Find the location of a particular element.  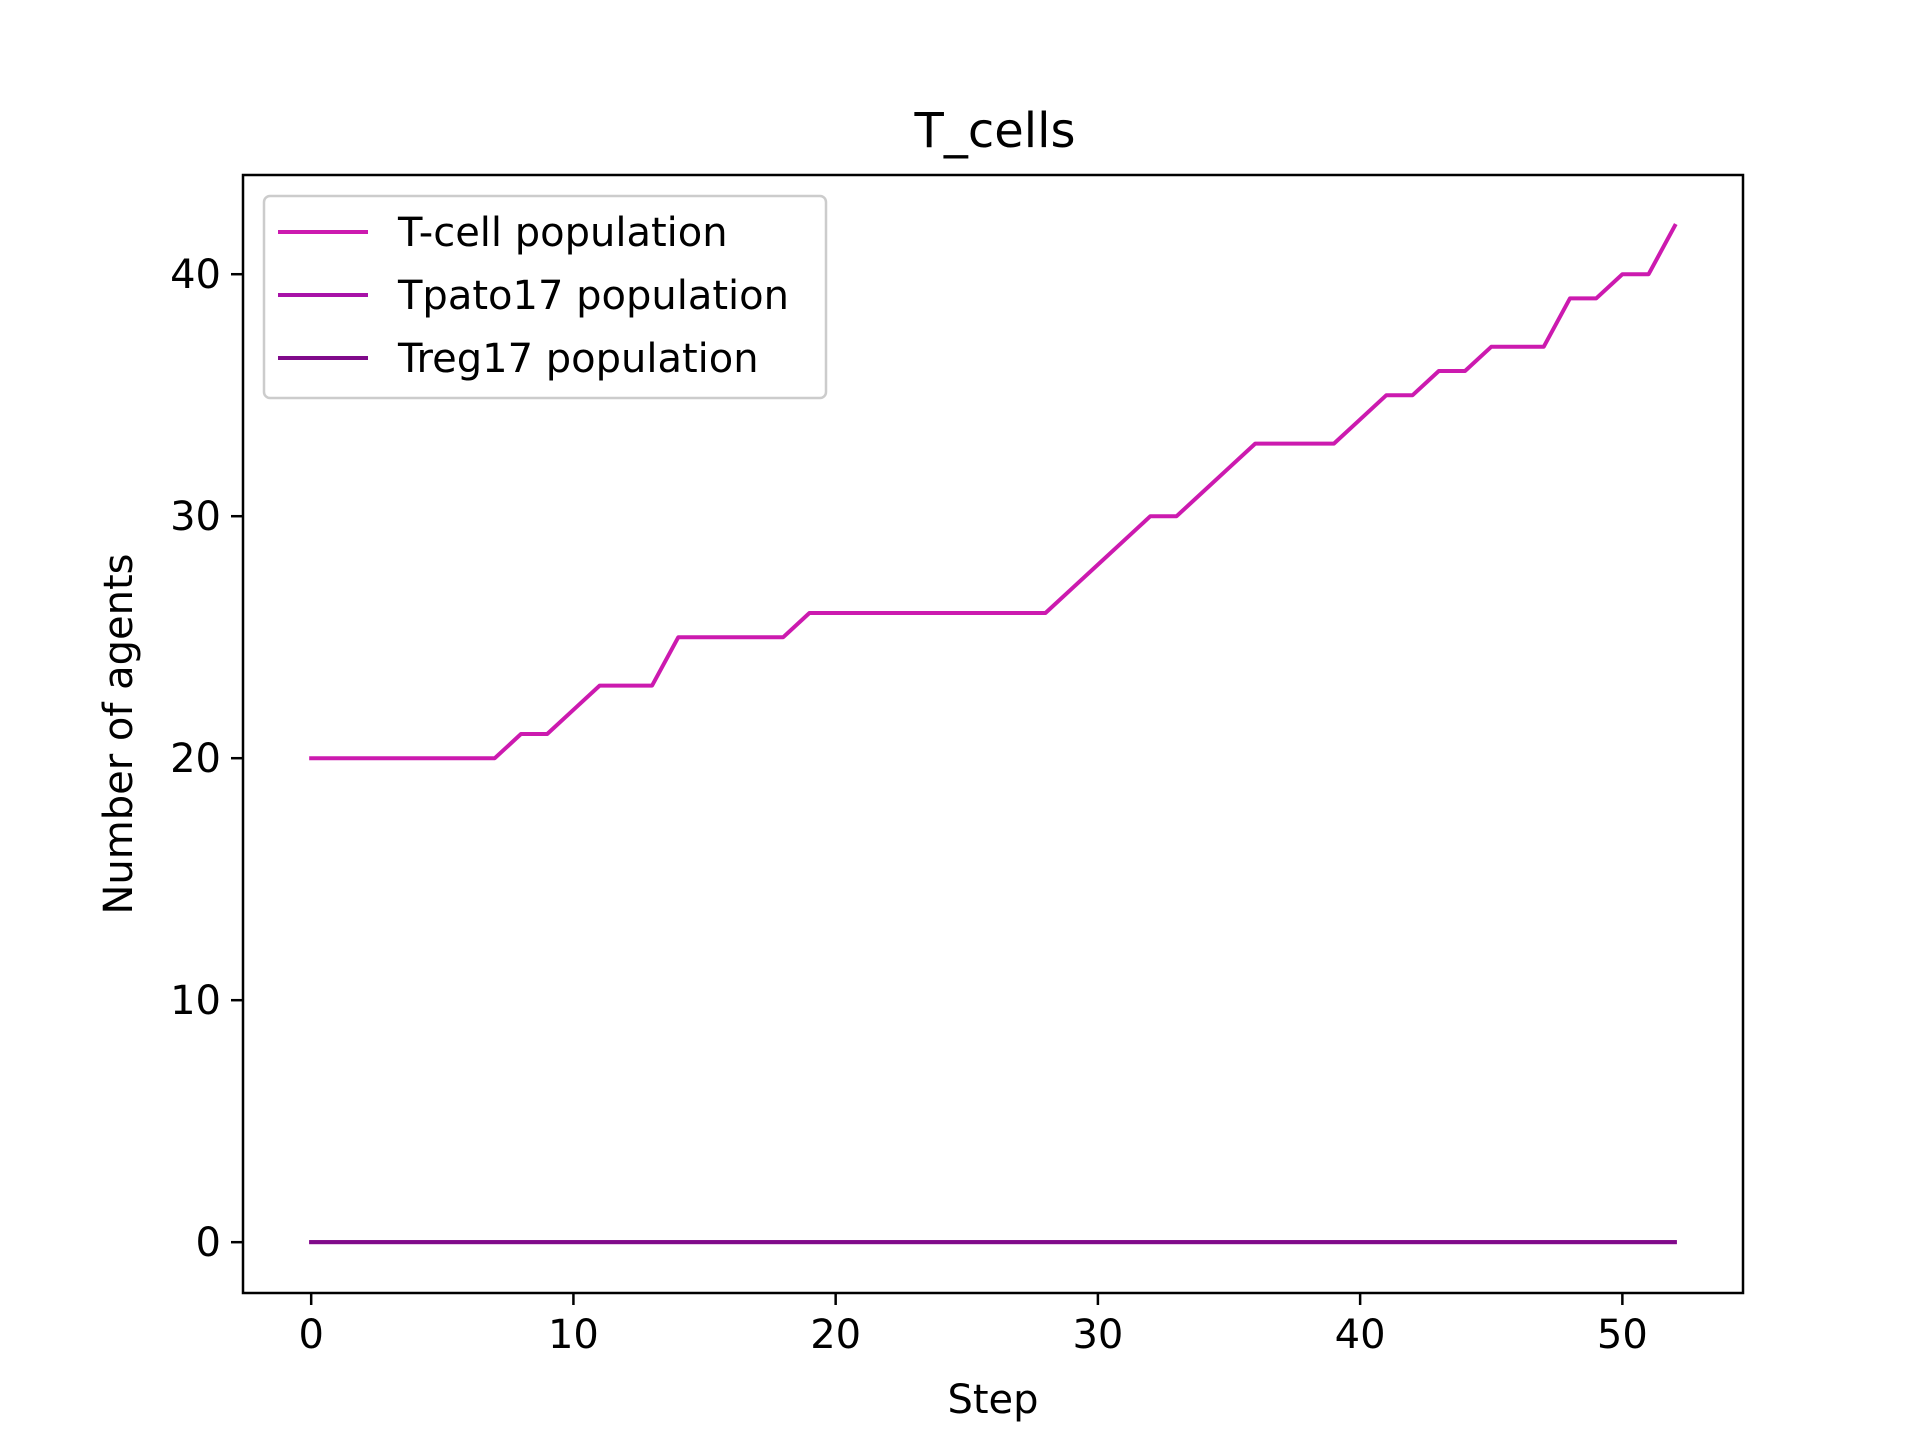

x-tick-label: 40 is located at coordinates (1360, 1335).